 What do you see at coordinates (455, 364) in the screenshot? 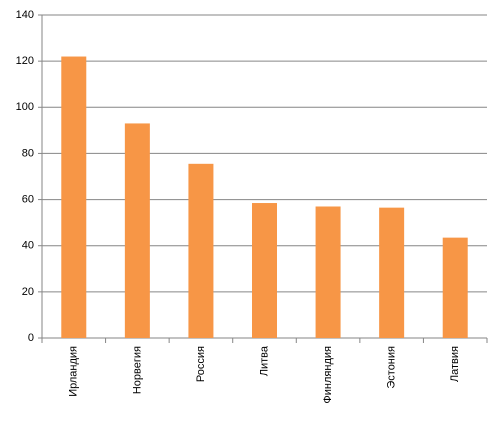
I see `x-tick-label: Латвия` at bounding box center [455, 364].